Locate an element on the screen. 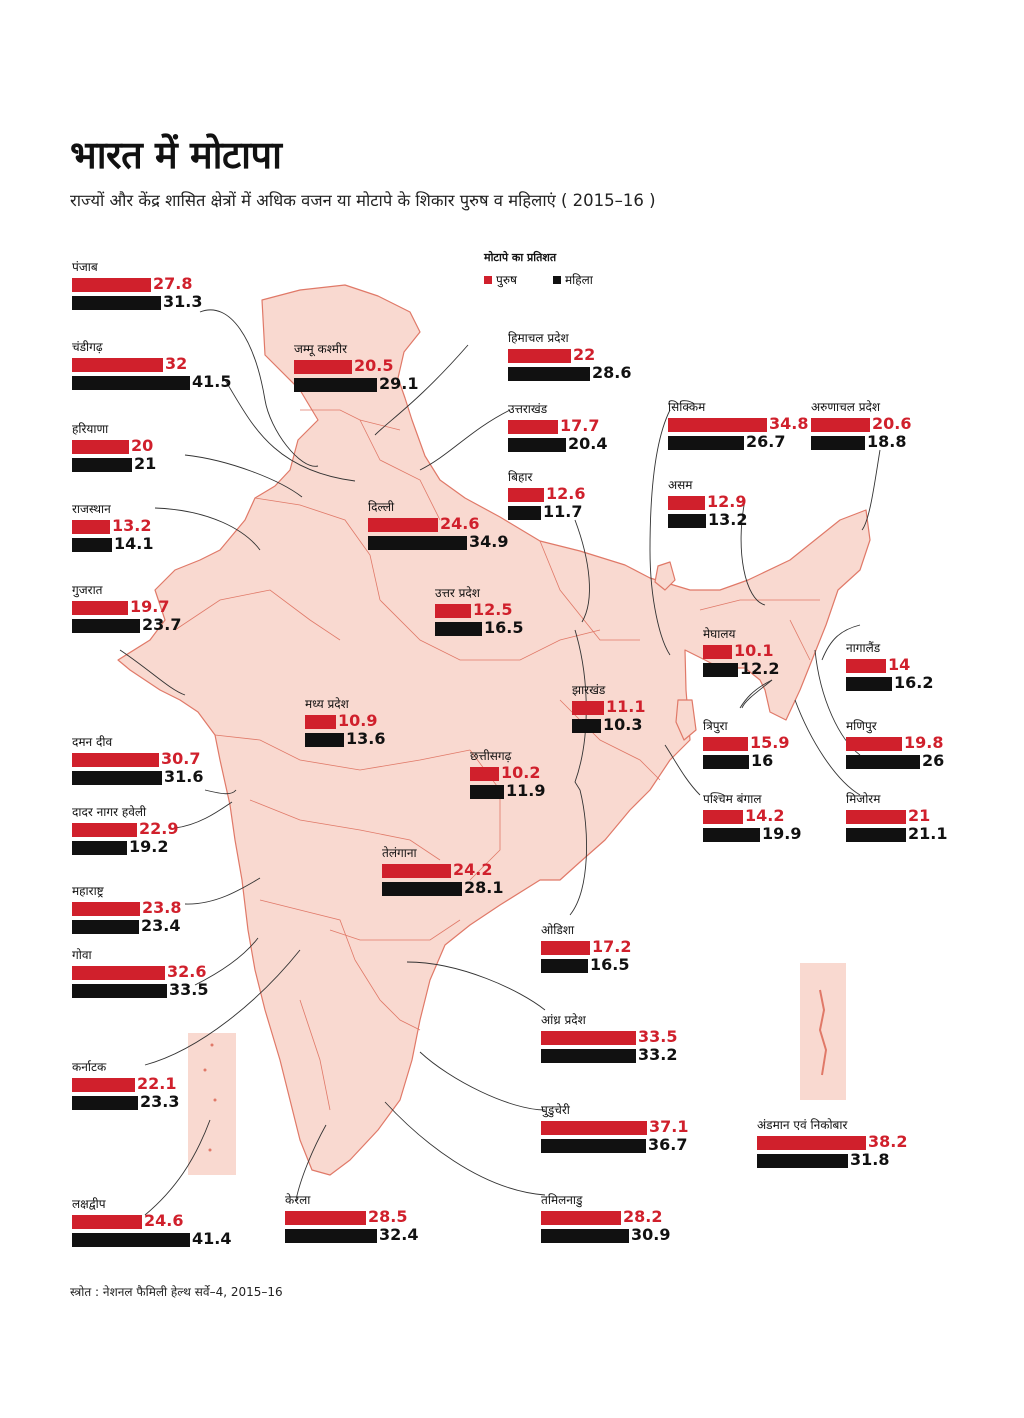 The width and height of the screenshot is (1024, 1418). men-value: 37.1 is located at coordinates (669, 1126).